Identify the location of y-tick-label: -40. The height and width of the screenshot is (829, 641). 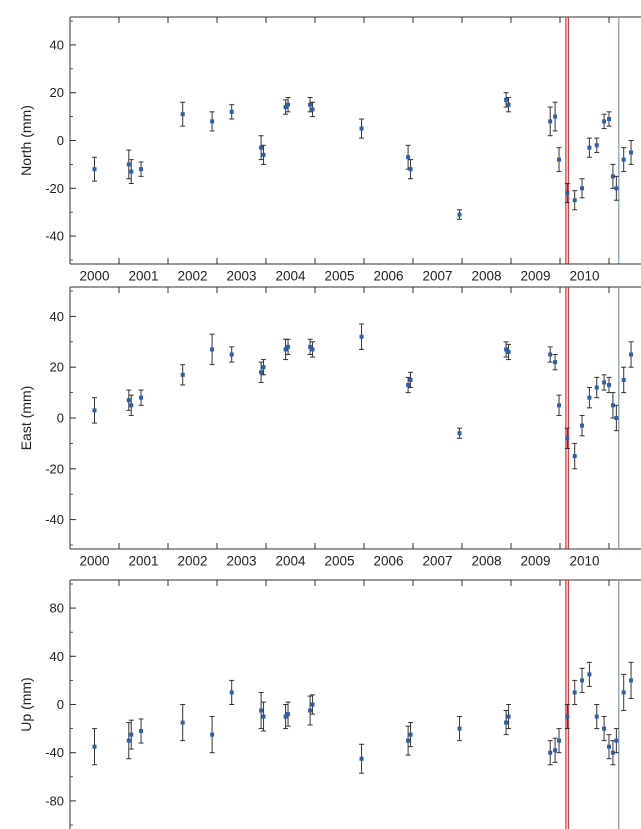
(54, 519).